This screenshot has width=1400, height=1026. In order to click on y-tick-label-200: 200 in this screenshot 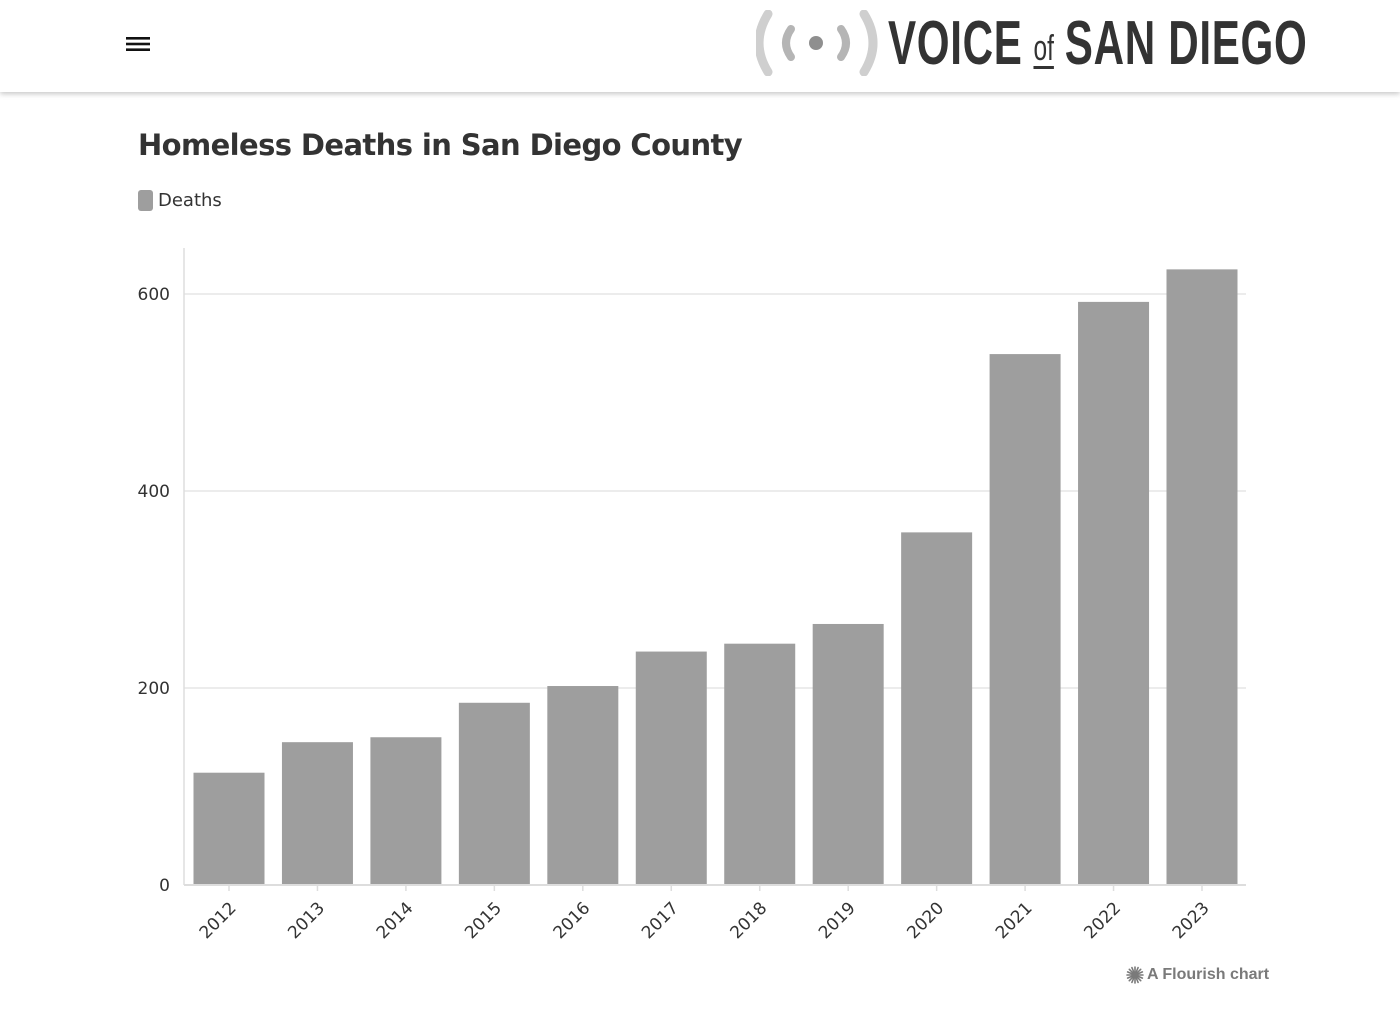, I will do `click(154, 689)`.